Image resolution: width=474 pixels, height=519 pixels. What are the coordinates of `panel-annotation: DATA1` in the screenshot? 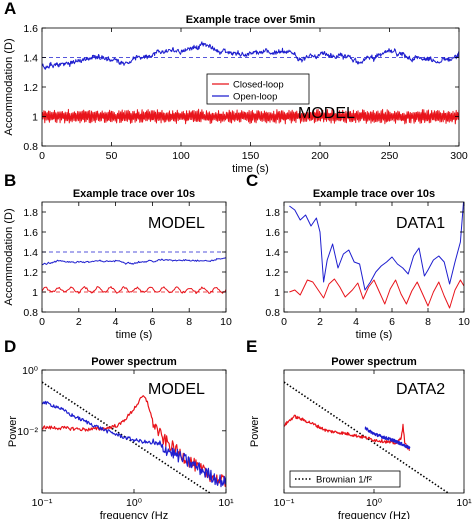 It's located at (420, 223).